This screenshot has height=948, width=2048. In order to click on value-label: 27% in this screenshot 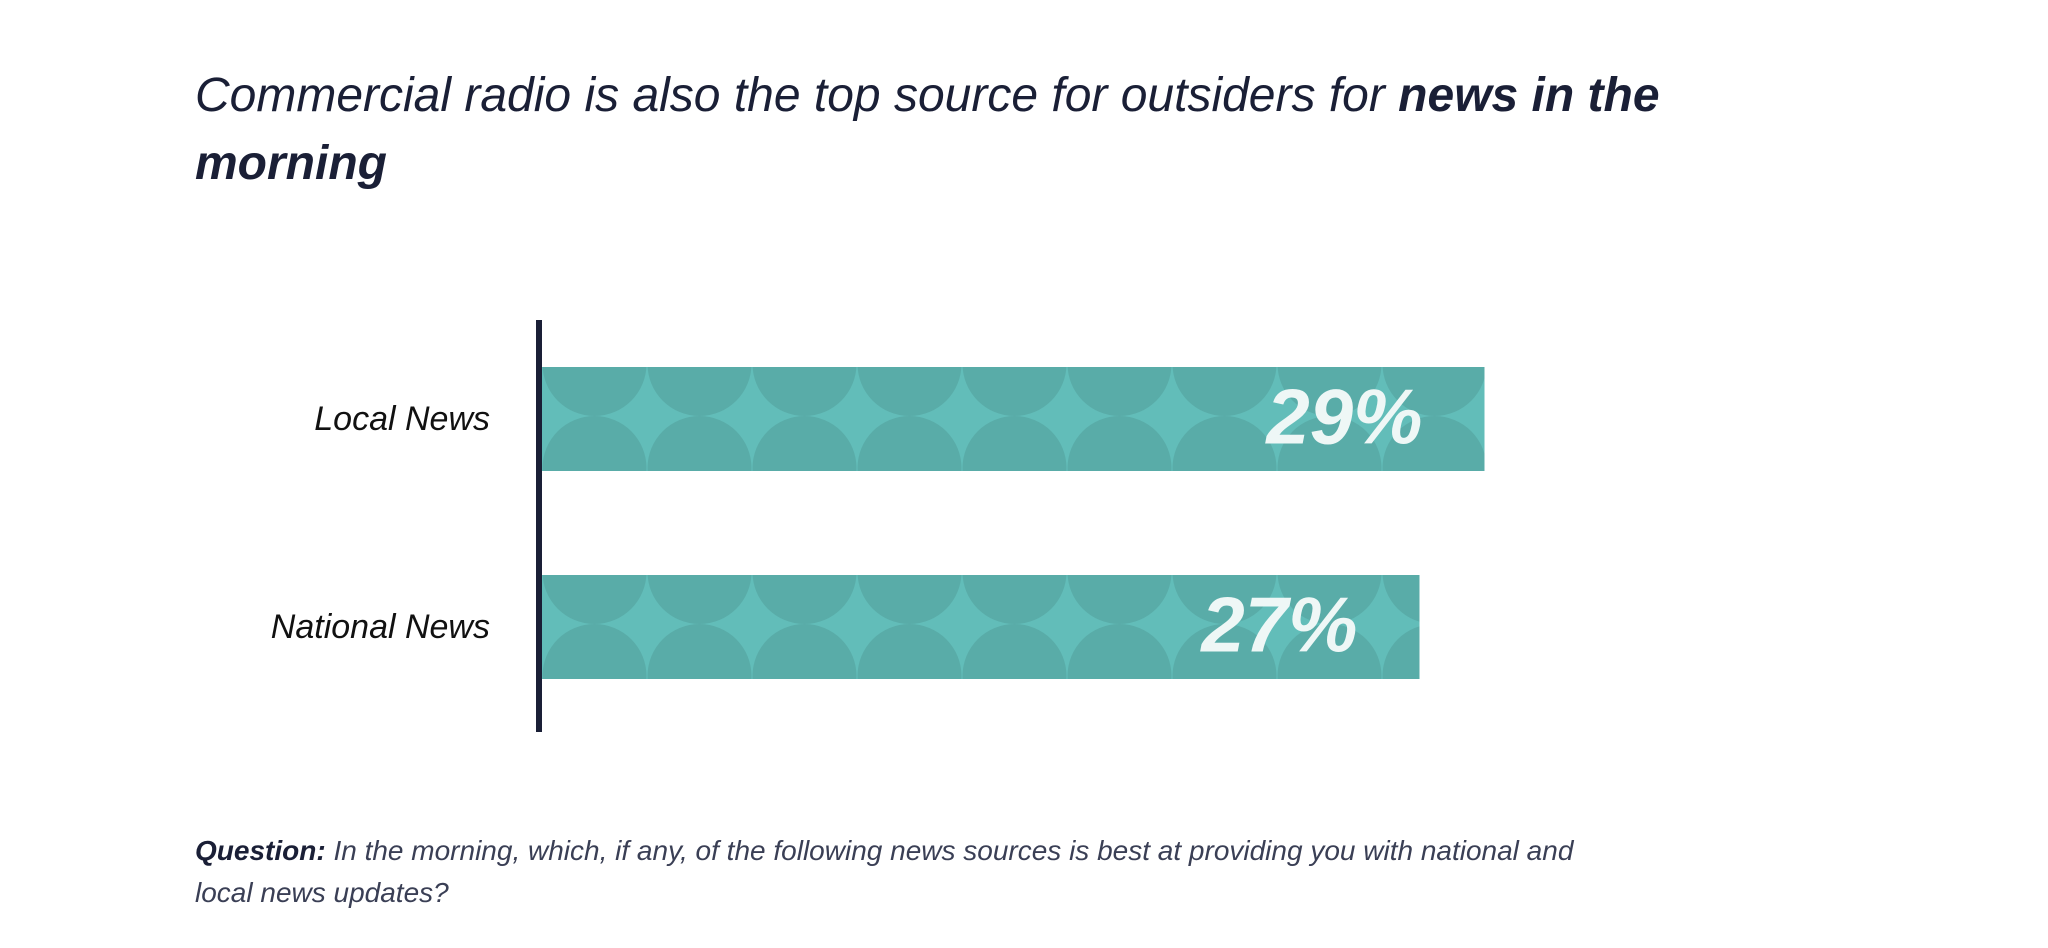, I will do `click(1278, 625)`.